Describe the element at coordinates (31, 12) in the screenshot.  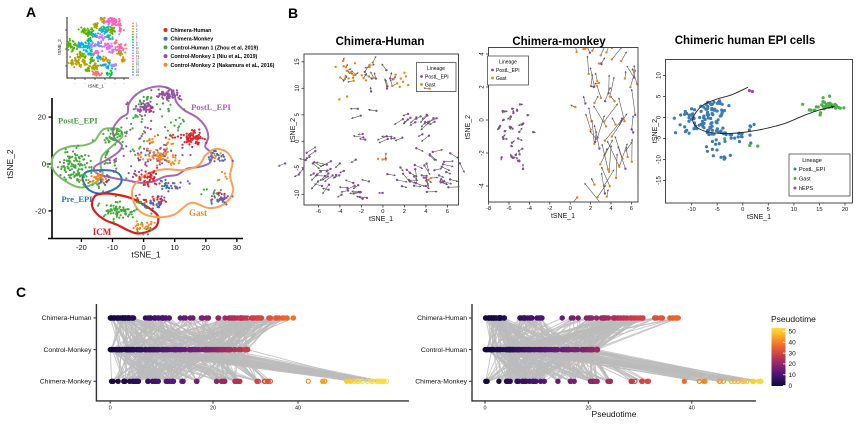
I see `svg-text: A` at that location.